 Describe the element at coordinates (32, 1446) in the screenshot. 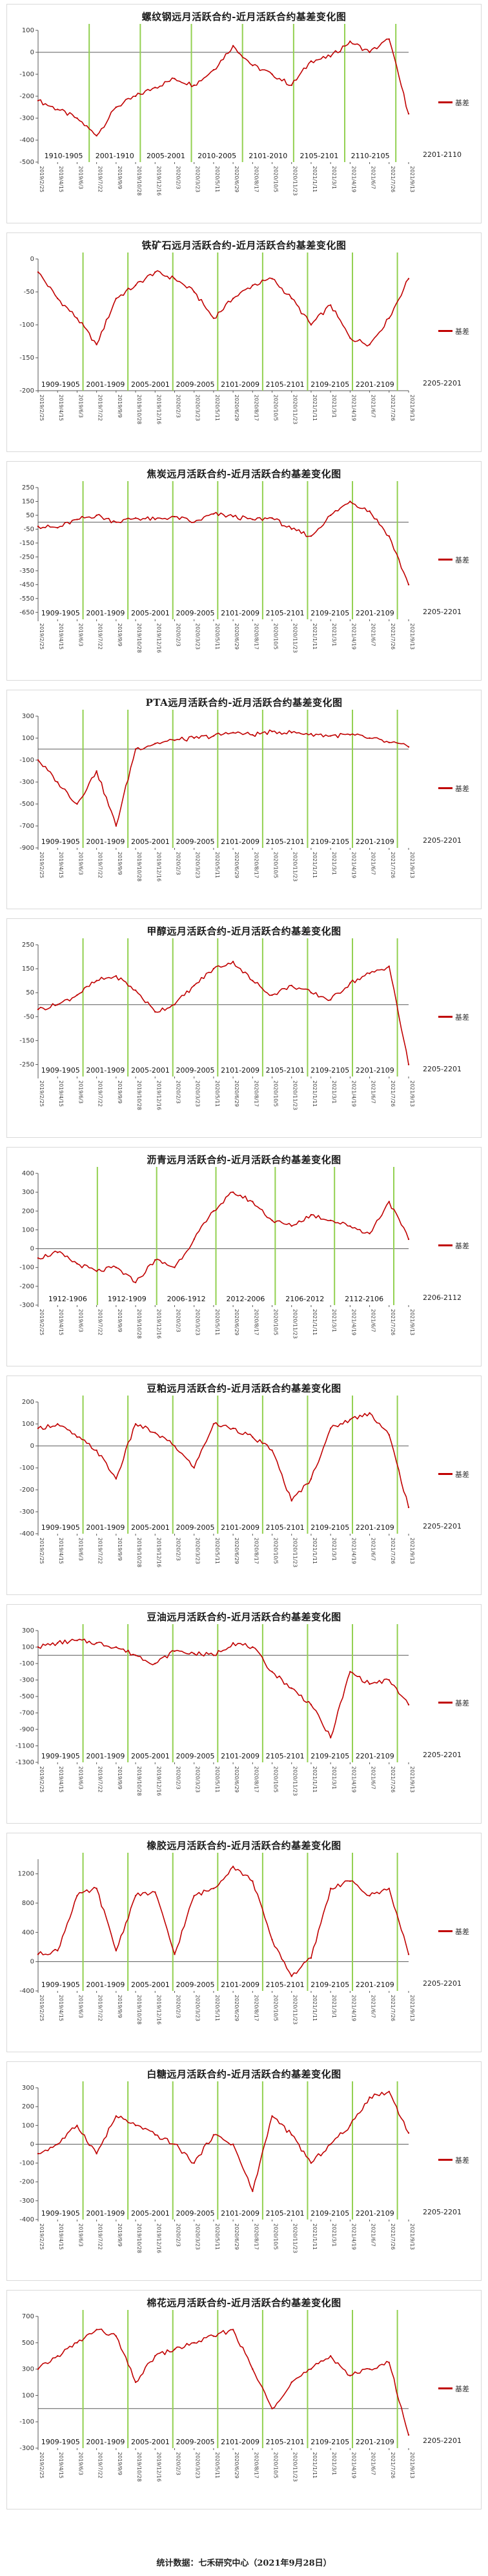

I see `y-tick-label: 0` at that location.